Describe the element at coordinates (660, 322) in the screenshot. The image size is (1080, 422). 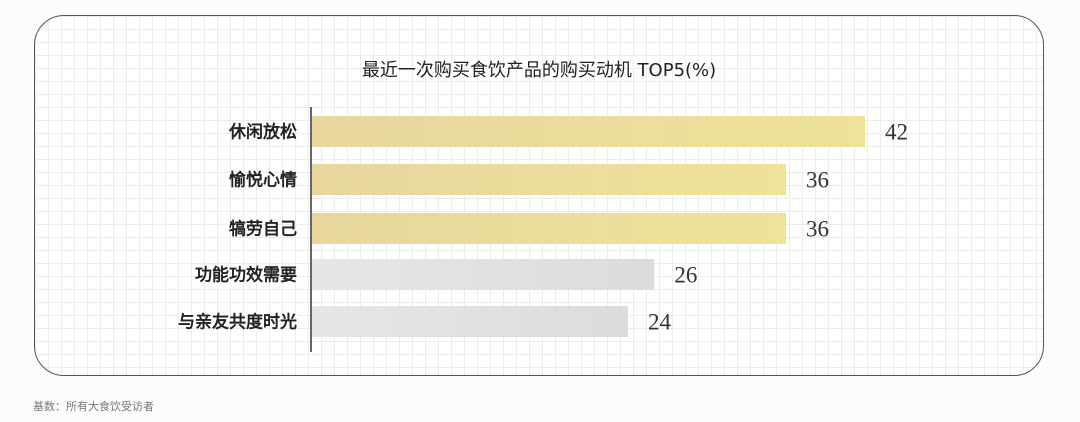
I see `value-label: 24` at that location.